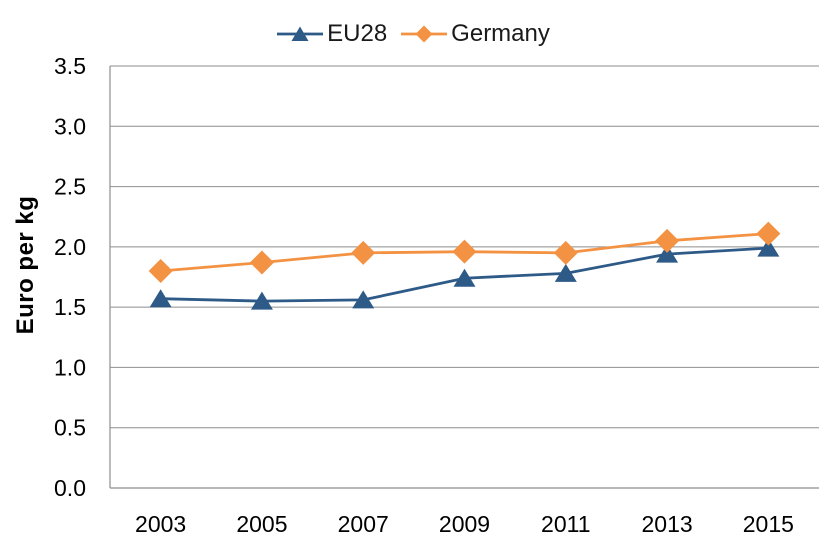 This screenshot has height=549, width=827. What do you see at coordinates (363, 524) in the screenshot?
I see `x-tick-label: 2007` at bounding box center [363, 524].